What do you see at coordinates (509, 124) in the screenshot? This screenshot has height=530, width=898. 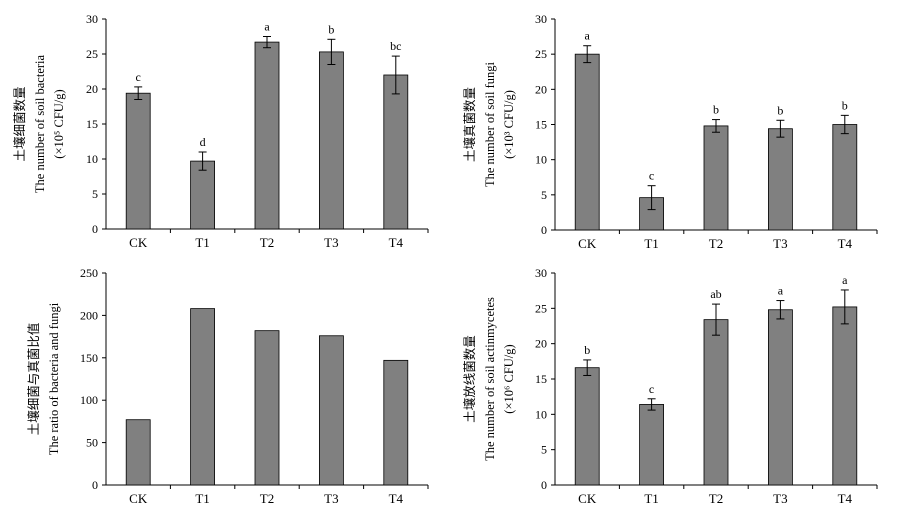 I see `y-axis-label: (×10³ CFU/g)` at bounding box center [509, 124].